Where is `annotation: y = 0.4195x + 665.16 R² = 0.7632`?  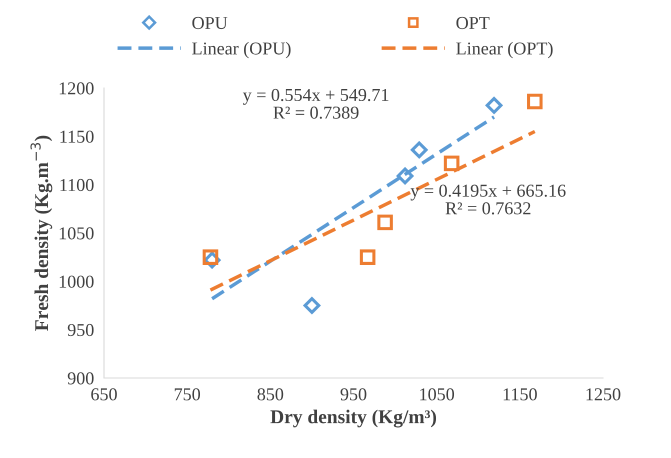 annotation: y = 0.4195x + 665.16 R² = 0.7632 is located at coordinates (488, 199).